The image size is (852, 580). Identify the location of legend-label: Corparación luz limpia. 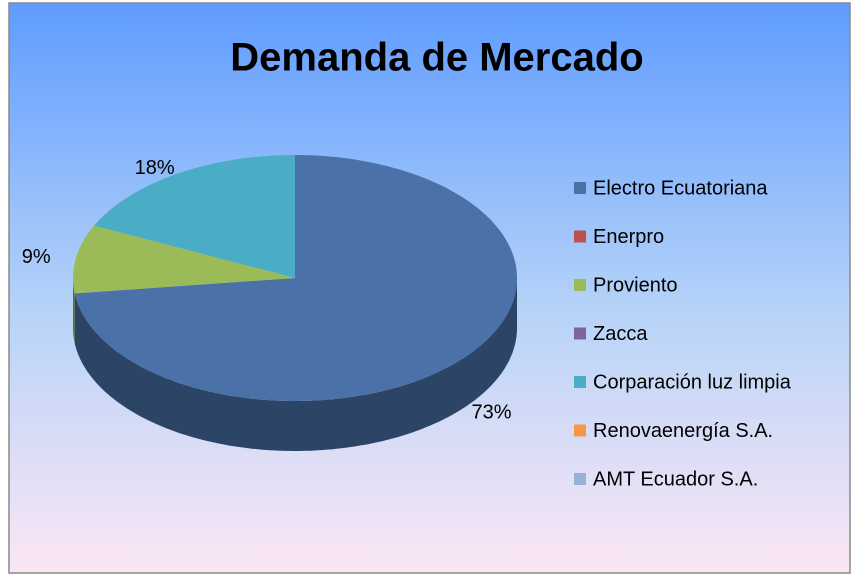
(692, 382).